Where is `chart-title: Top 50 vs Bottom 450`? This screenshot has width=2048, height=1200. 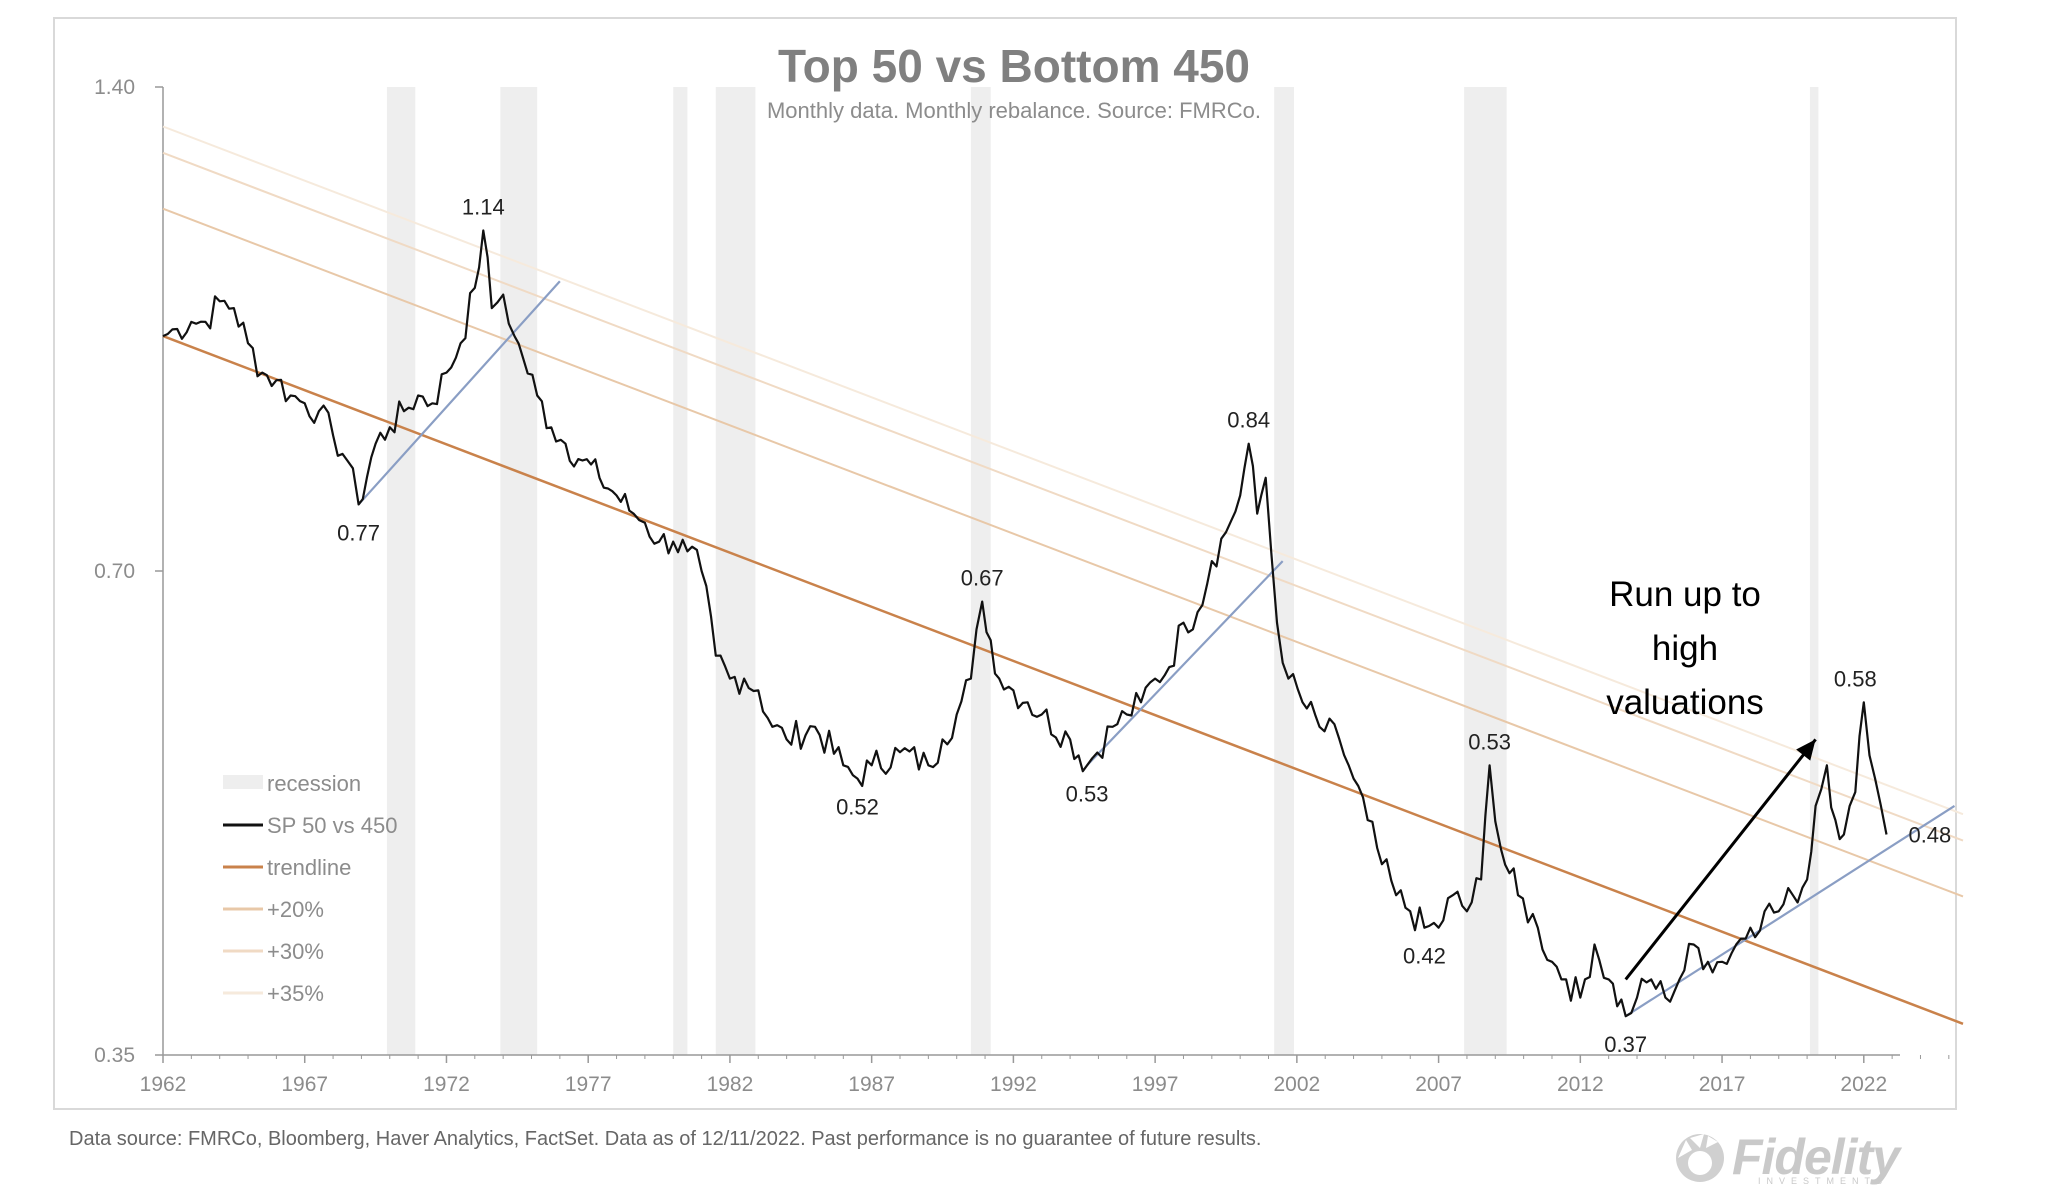
chart-title: Top 50 vs Bottom 450 is located at coordinates (1014, 66).